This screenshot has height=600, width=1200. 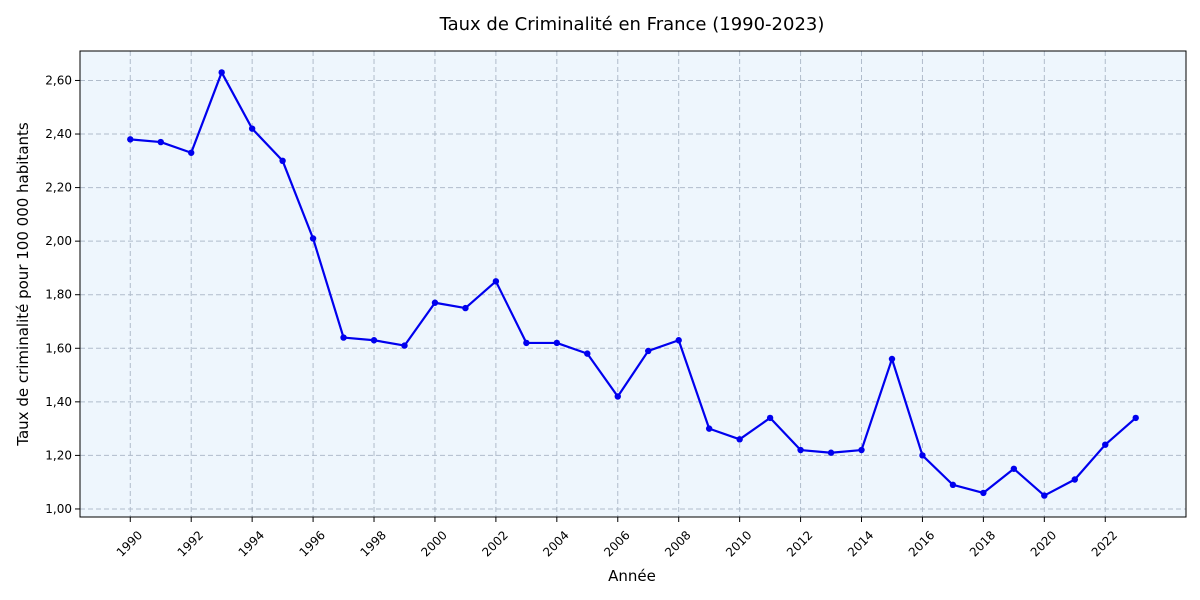 I want to click on x-tick-label: 1992, so click(x=190, y=543).